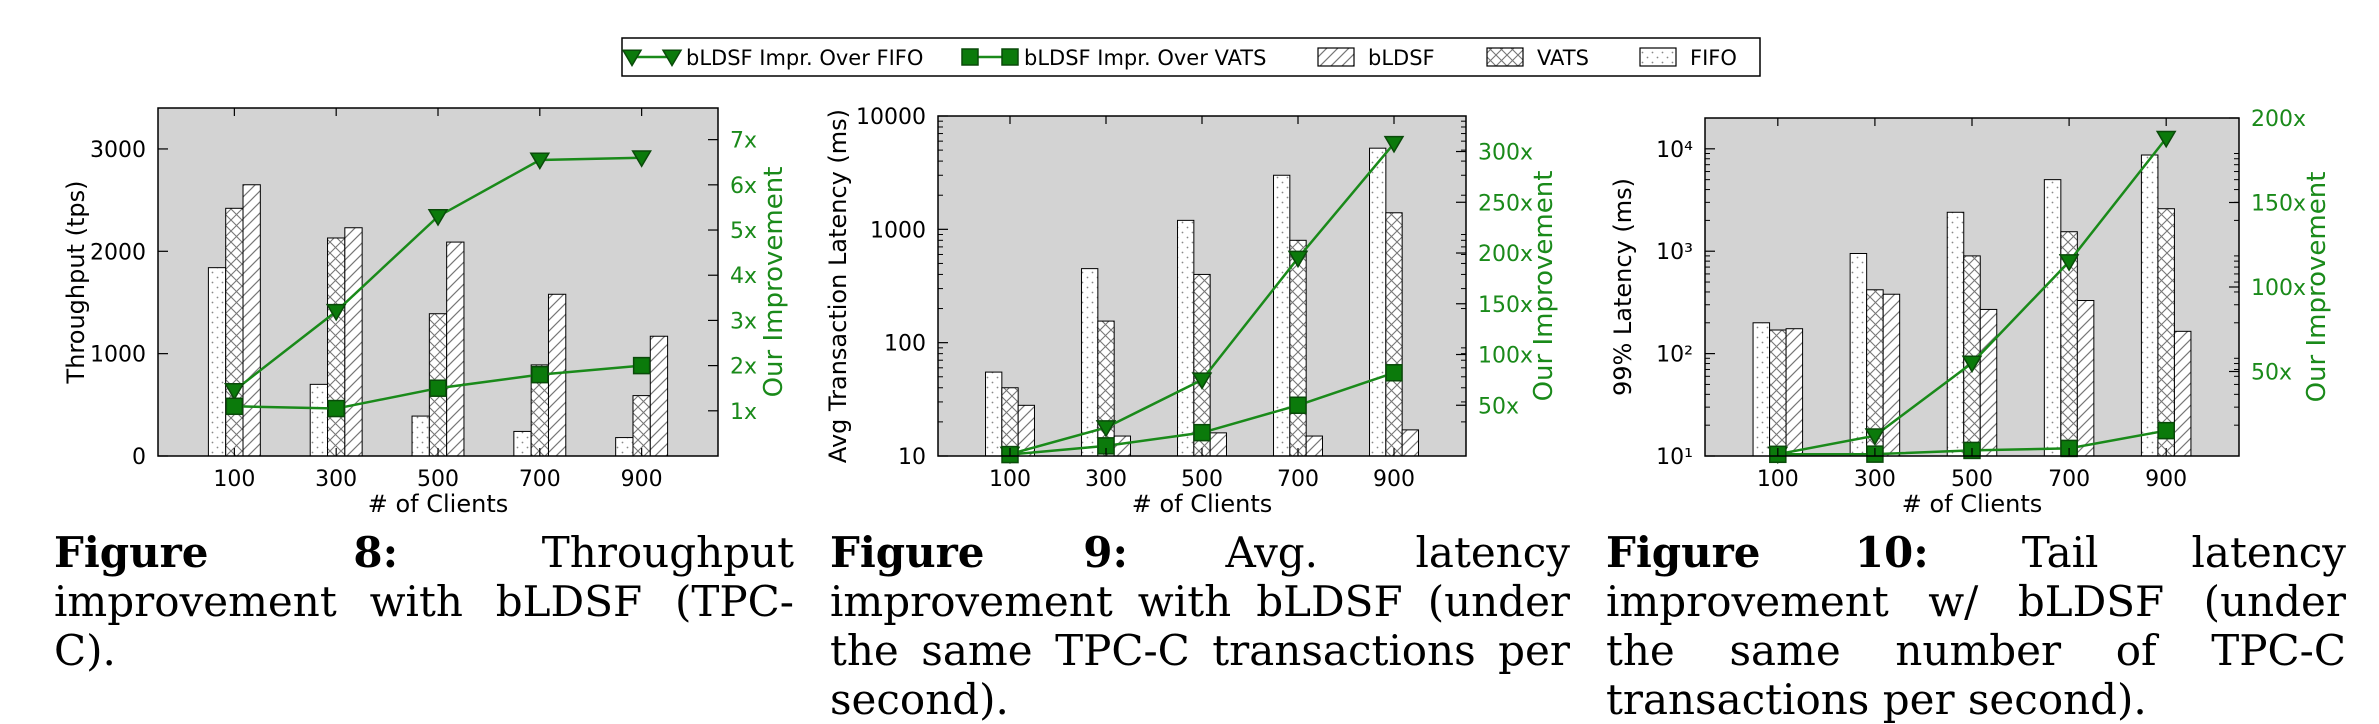 The image size is (2379, 724). Describe the element at coordinates (1688, 58) in the screenshot. I see `legend-item: FIFO` at that location.